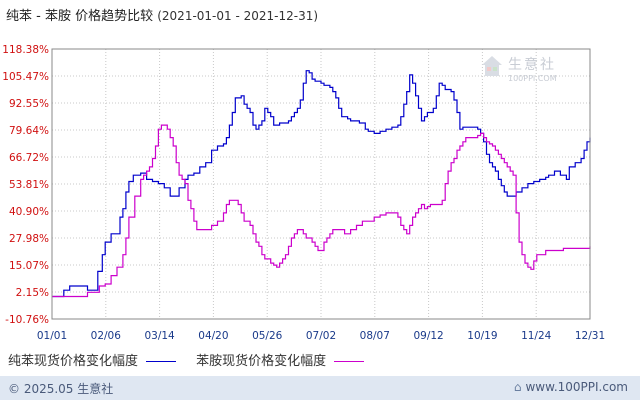 Image resolution: width=640 pixels, height=400 pixels. Describe the element at coordinates (517, 387) in the screenshot. I see `footer-logo-icon: ⌂` at that location.